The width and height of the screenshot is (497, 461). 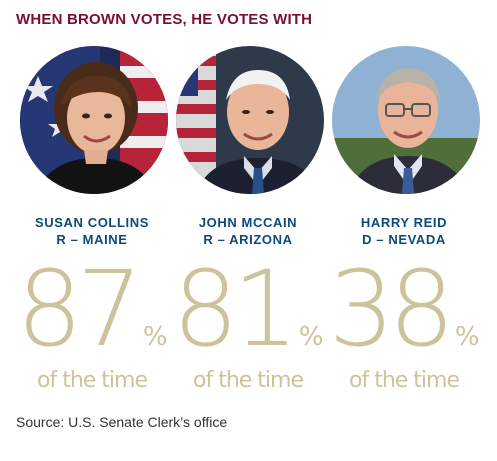 What do you see at coordinates (92, 239) in the screenshot?
I see `senator-party-state: R – MAINE` at bounding box center [92, 239].